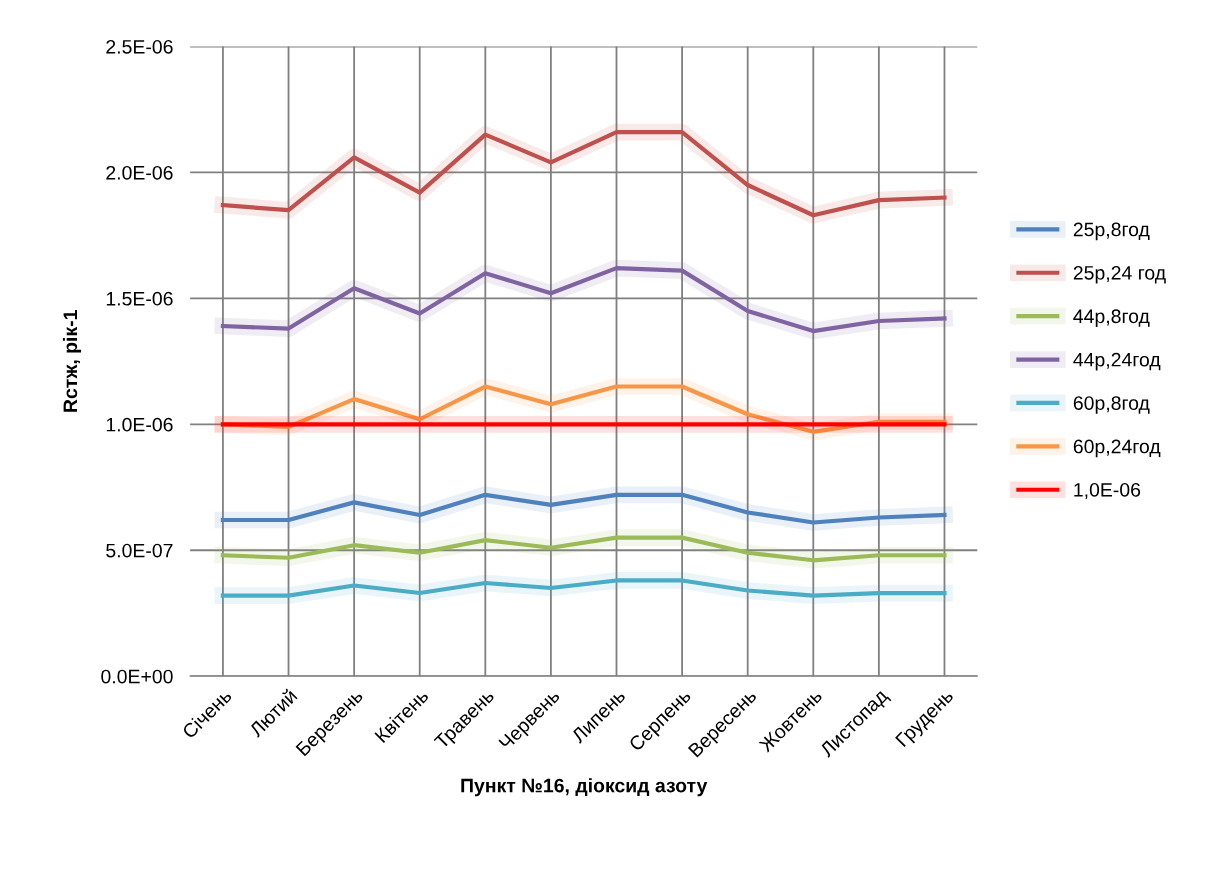  What do you see at coordinates (139, 424) in the screenshot?
I see `y-tick-label: 1.0E-06` at bounding box center [139, 424].